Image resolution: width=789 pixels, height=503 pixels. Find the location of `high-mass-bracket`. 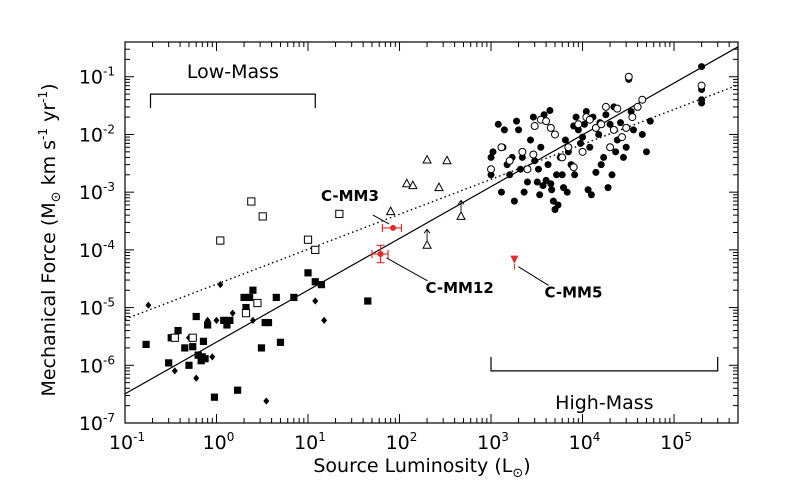

high-mass-bracket is located at coordinates (604, 364).